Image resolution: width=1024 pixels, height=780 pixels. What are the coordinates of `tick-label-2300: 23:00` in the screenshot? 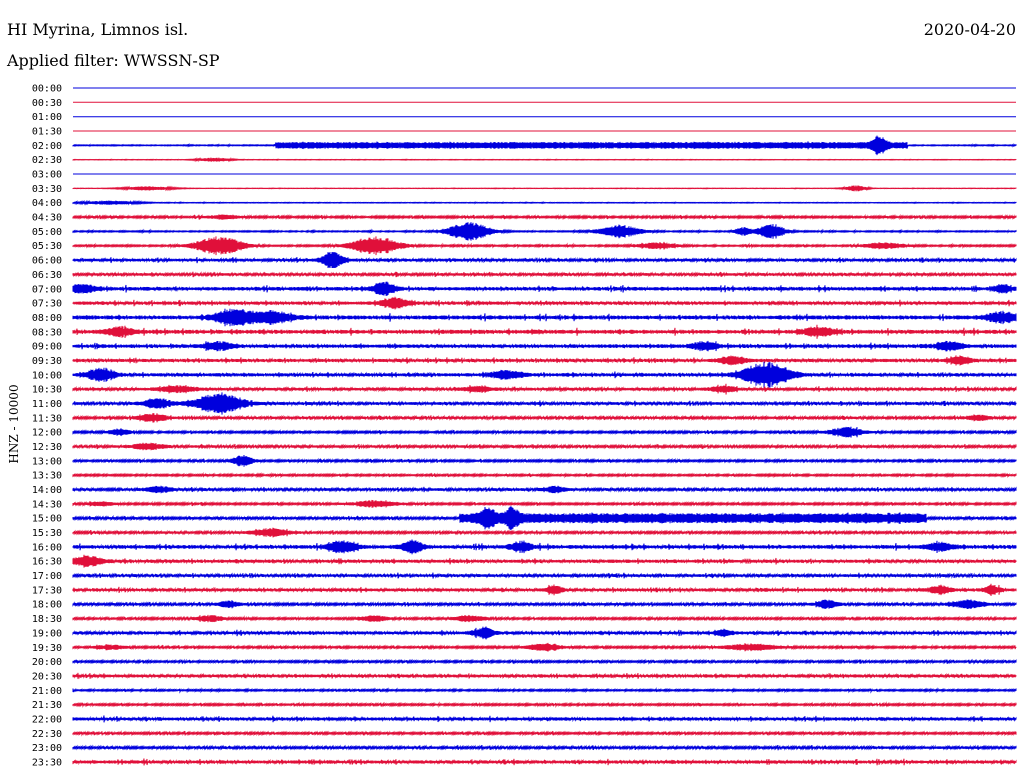 It's located at (47, 748).